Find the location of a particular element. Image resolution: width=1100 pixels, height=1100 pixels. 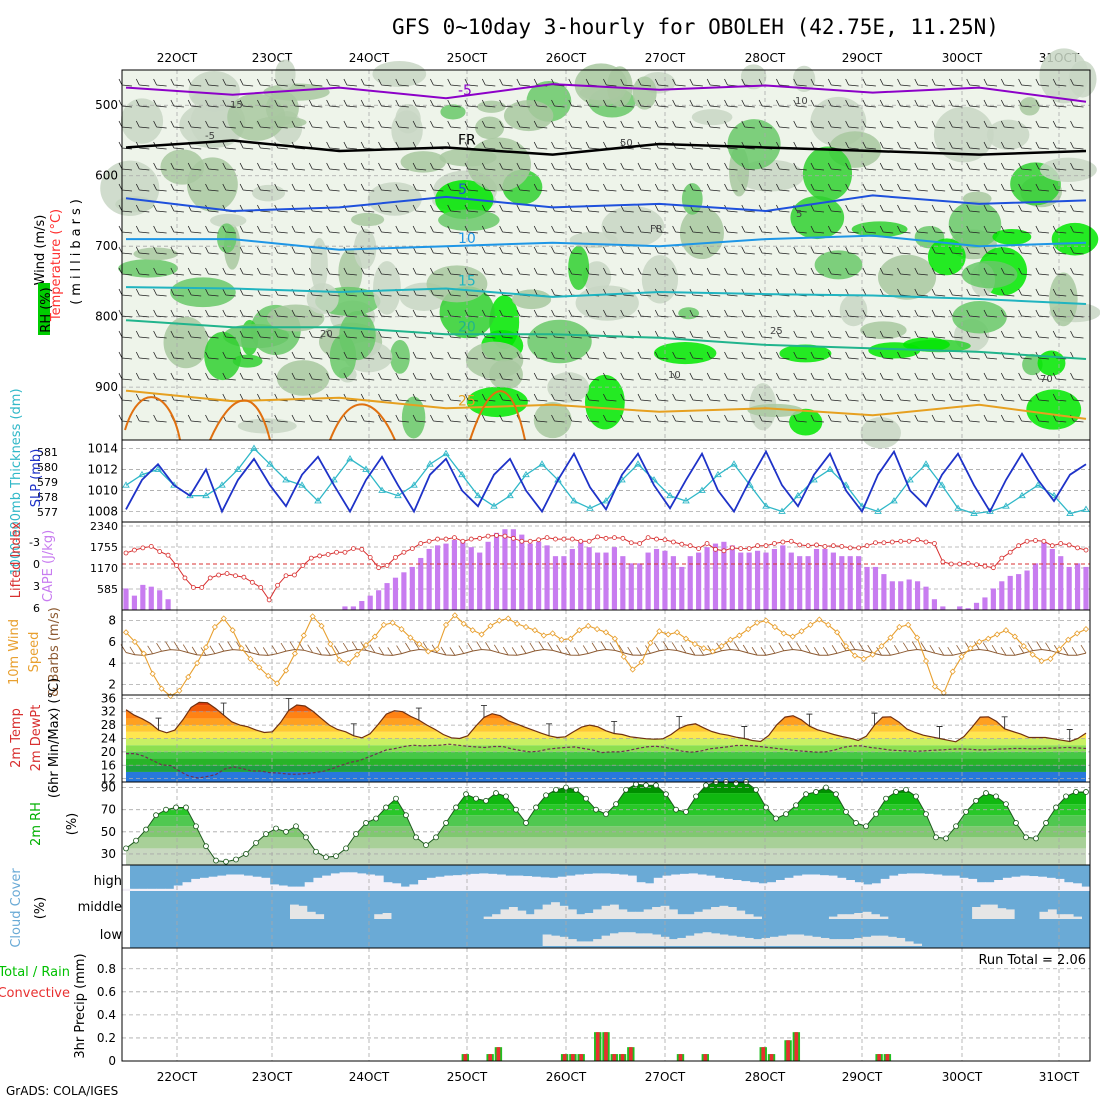

top-date-label: 22OCT is located at coordinates (177, 58).